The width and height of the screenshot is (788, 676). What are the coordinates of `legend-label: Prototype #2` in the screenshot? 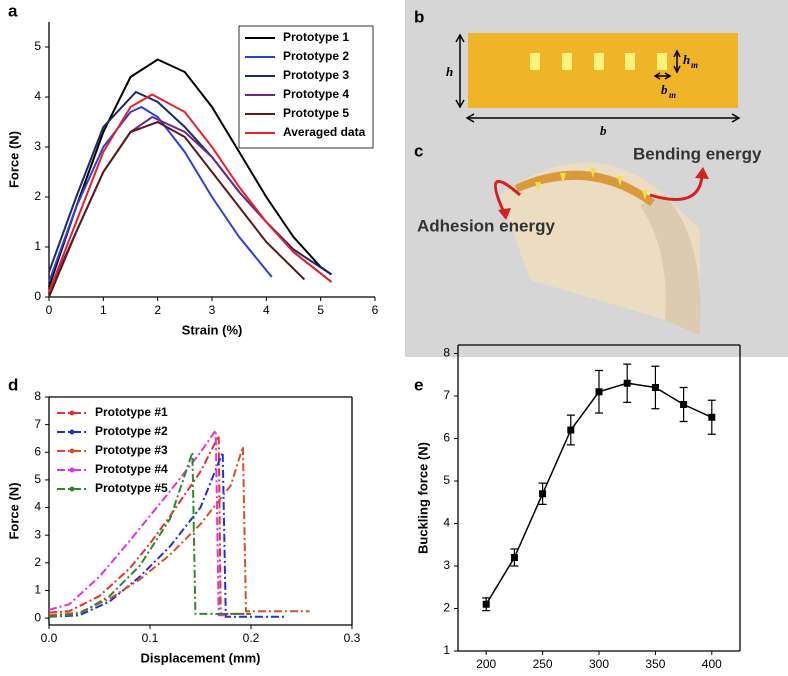 It's located at (131, 431).